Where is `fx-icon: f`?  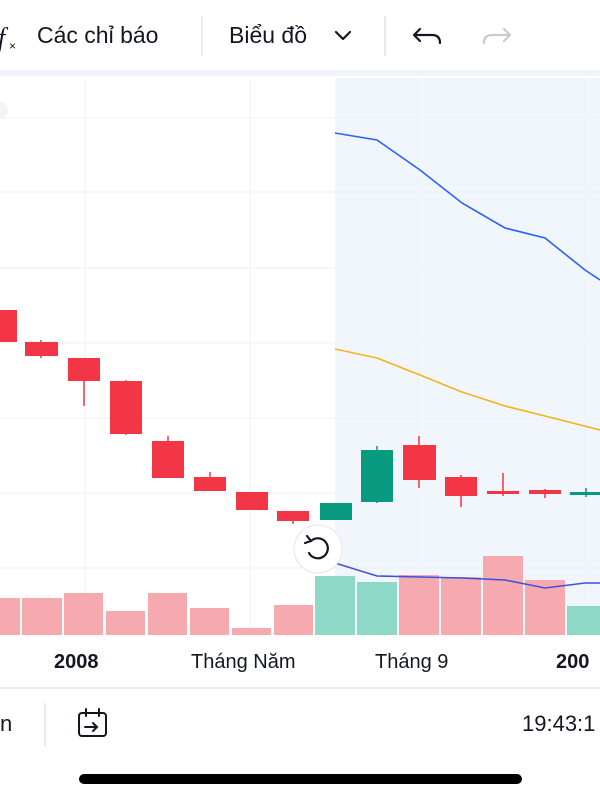 fx-icon: f is located at coordinates (4, 37).